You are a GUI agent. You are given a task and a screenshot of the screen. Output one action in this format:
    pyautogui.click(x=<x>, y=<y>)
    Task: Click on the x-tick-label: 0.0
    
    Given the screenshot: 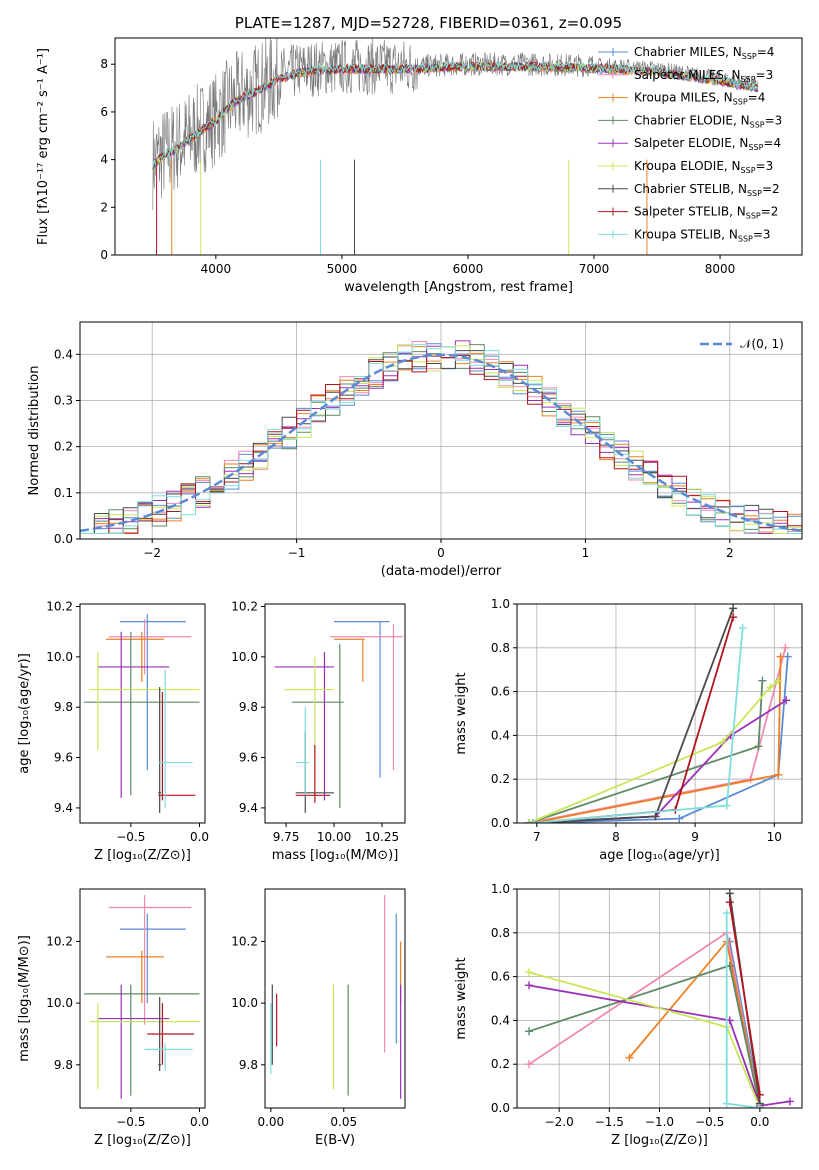 What is the action you would take?
    pyautogui.click(x=199, y=837)
    